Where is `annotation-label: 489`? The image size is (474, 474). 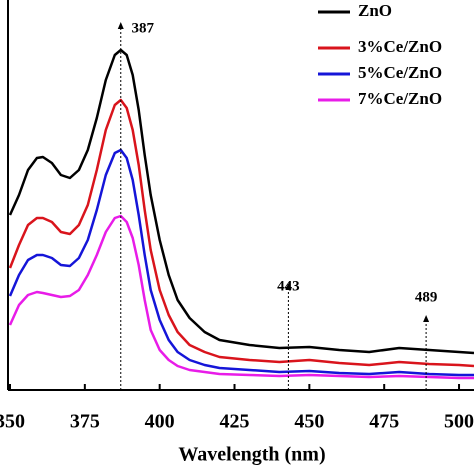
annotation-label: 489 is located at coordinates (426, 297).